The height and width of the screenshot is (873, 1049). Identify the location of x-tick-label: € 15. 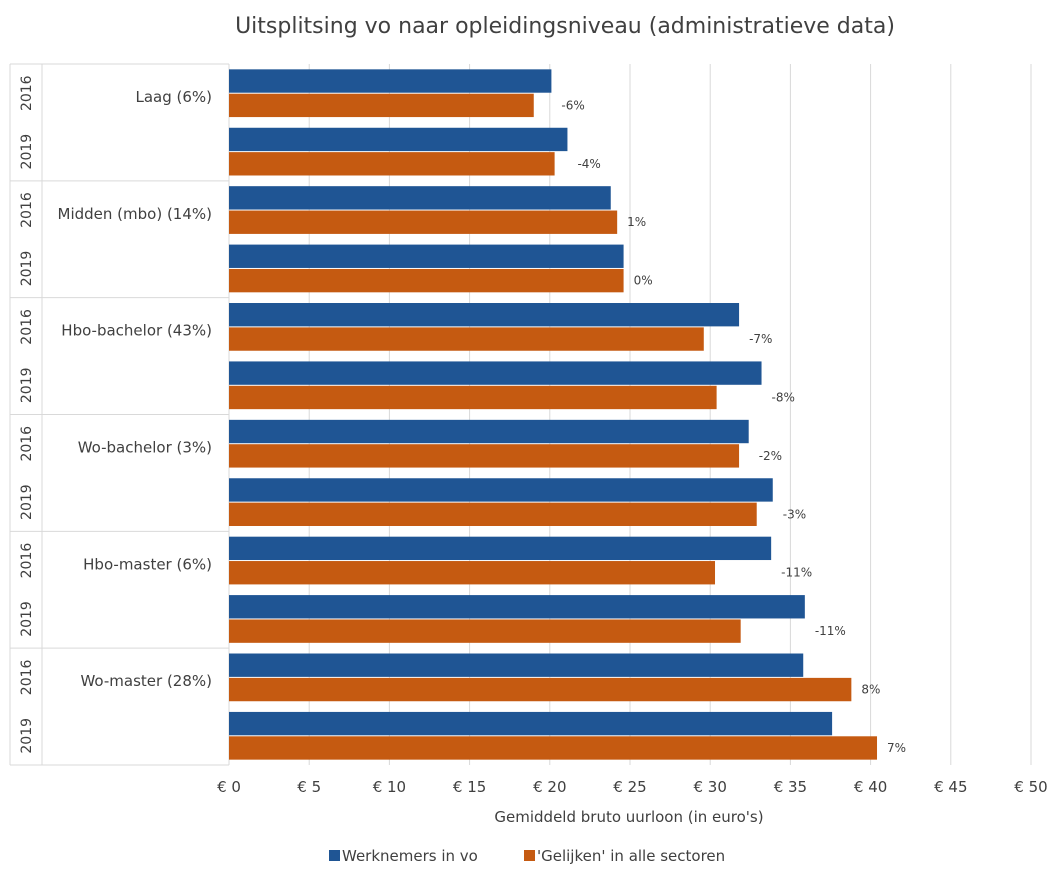
(469, 787).